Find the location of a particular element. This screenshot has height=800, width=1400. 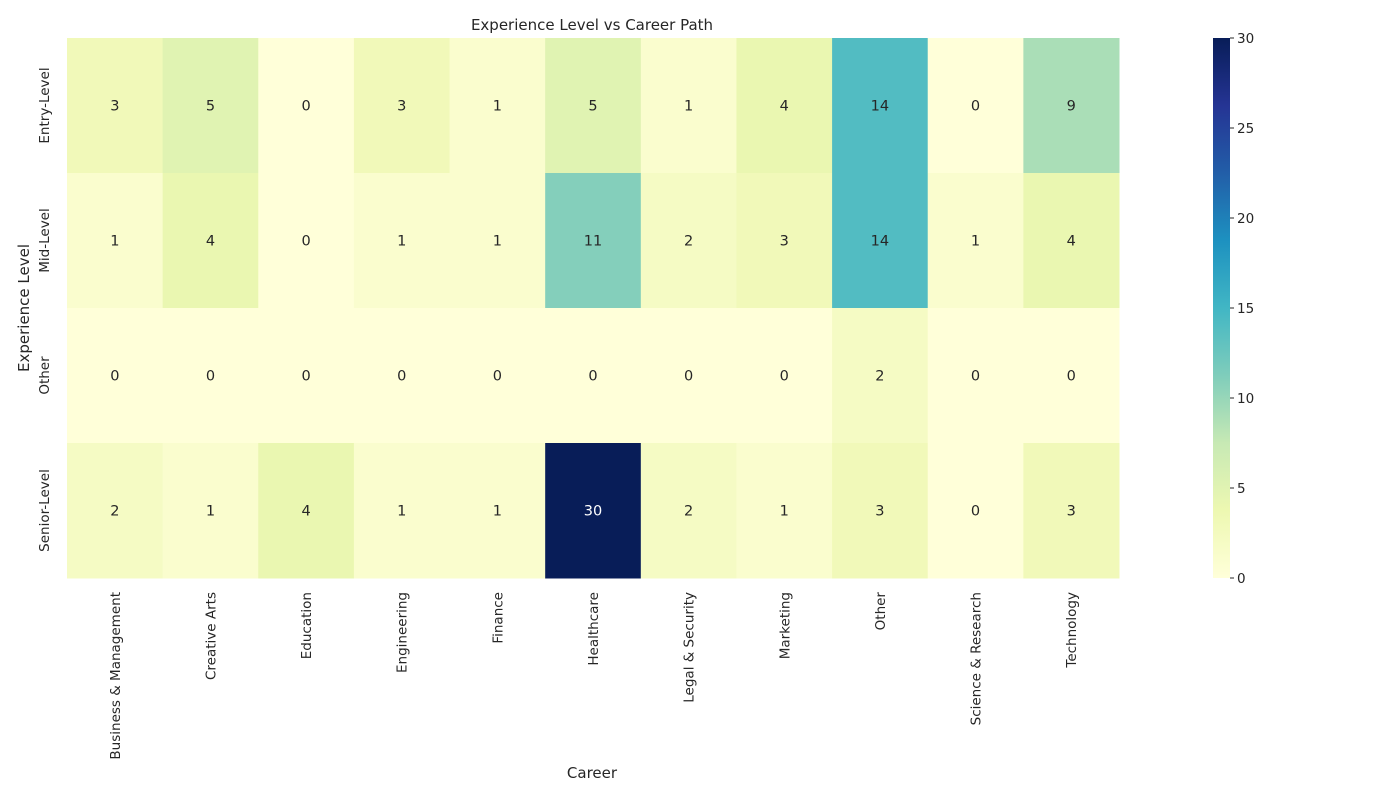

x-tick-label: Other is located at coordinates (881, 611).